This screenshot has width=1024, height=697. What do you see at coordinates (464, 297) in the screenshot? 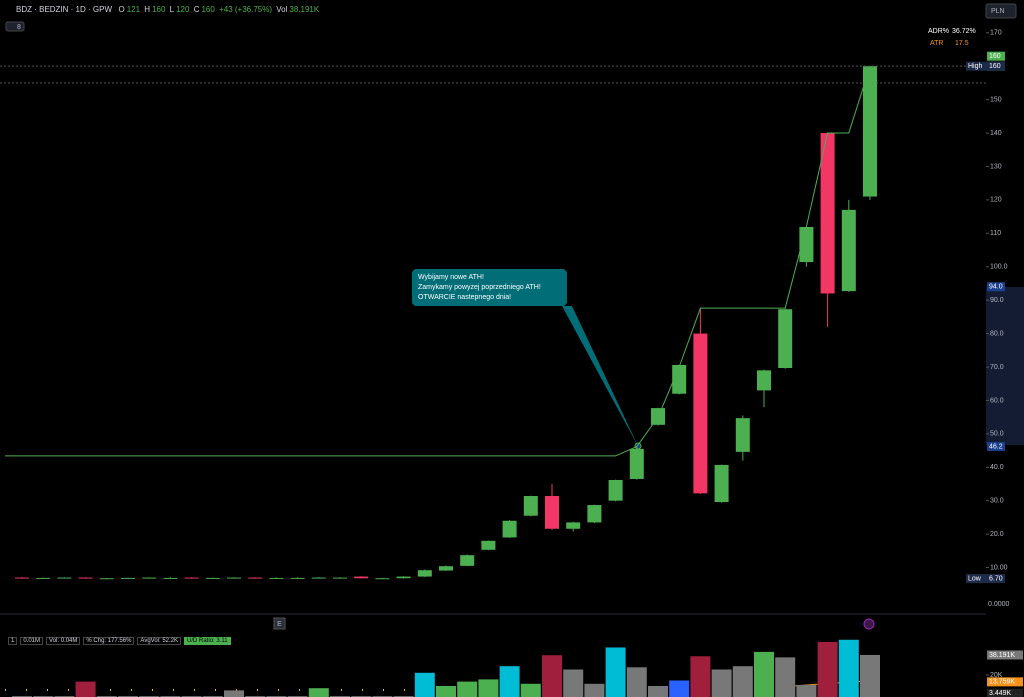
I see `annotation-text: OTWARCIE nastepnego dnia!` at bounding box center [464, 297].